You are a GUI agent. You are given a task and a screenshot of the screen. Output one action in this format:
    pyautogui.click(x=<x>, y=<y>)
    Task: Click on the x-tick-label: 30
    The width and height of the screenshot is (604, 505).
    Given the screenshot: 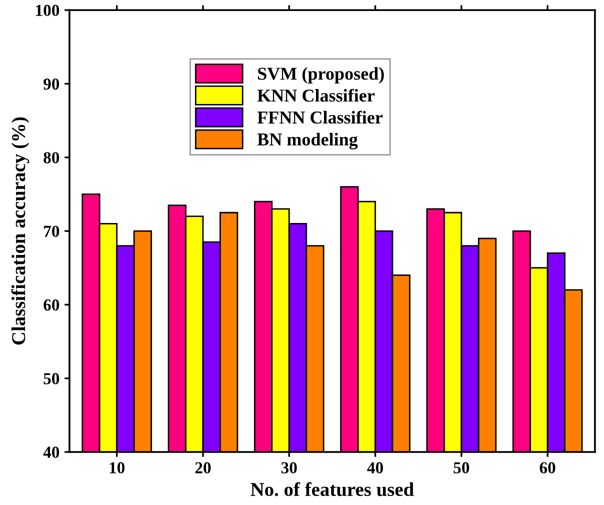 What is the action you would take?
    pyautogui.click(x=289, y=468)
    